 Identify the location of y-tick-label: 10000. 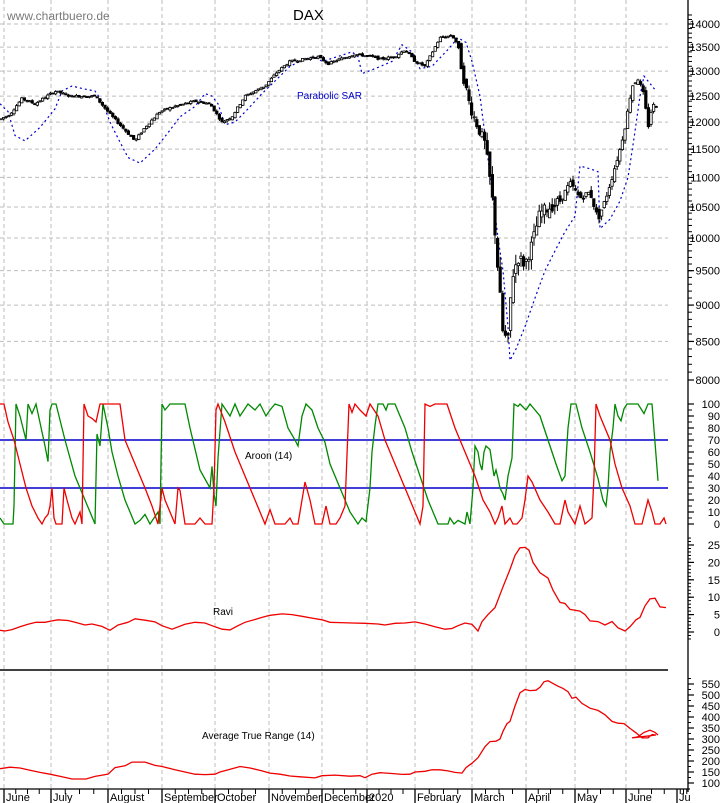
(704, 239).